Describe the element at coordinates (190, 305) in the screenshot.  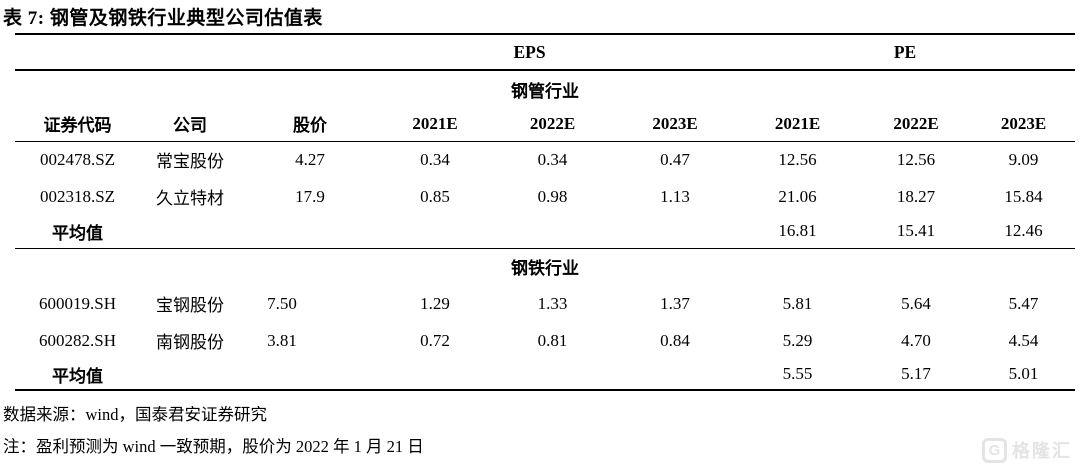
I see `cell-company: 宝钢股份` at that location.